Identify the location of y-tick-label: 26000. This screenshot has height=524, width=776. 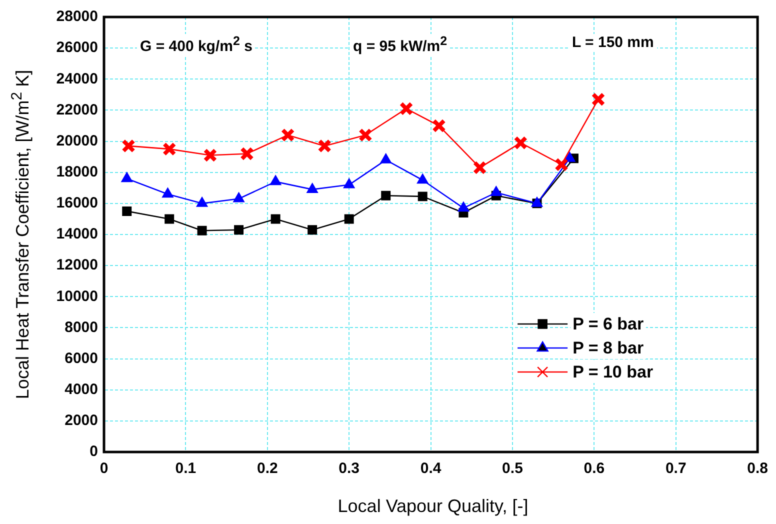
(77, 47).